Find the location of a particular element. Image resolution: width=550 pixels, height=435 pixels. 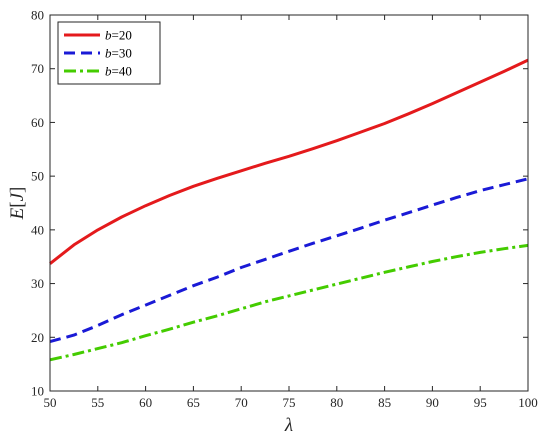

y-tick-label: 30 is located at coordinates (37, 283).